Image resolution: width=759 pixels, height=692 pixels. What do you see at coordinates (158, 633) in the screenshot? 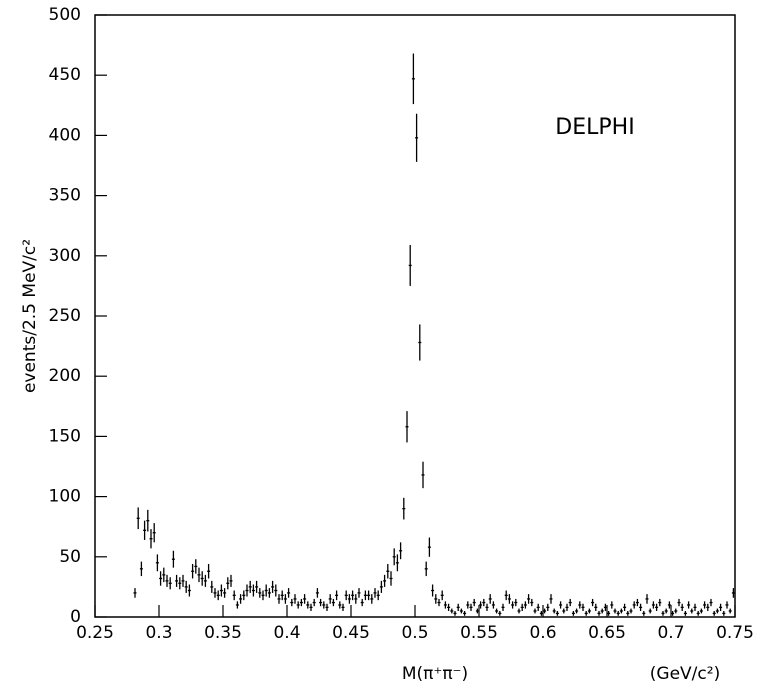
I see `x-tick-label: 0.3` at bounding box center [158, 633].